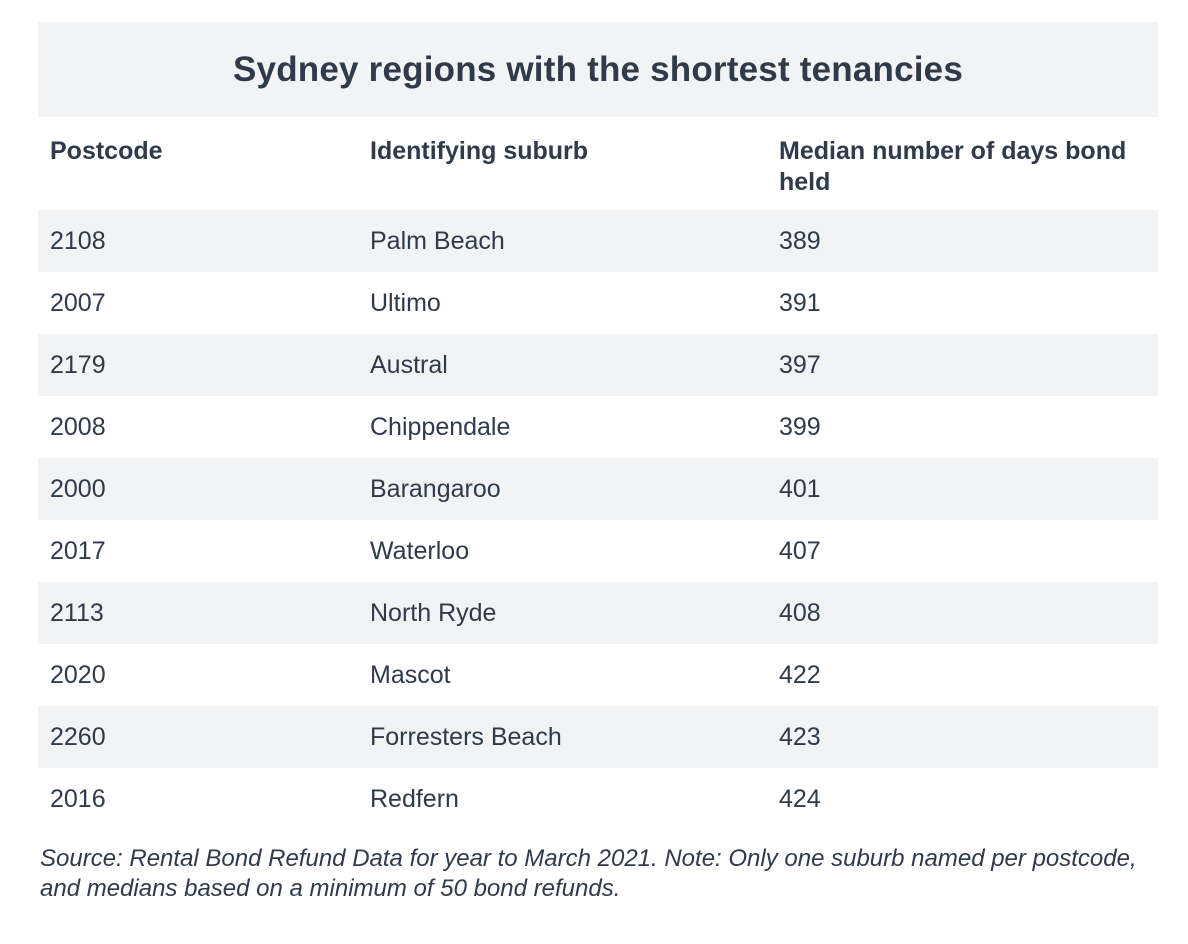 This screenshot has height=944, width=1188. I want to click on cell-suburb: North Ryde, so click(433, 612).